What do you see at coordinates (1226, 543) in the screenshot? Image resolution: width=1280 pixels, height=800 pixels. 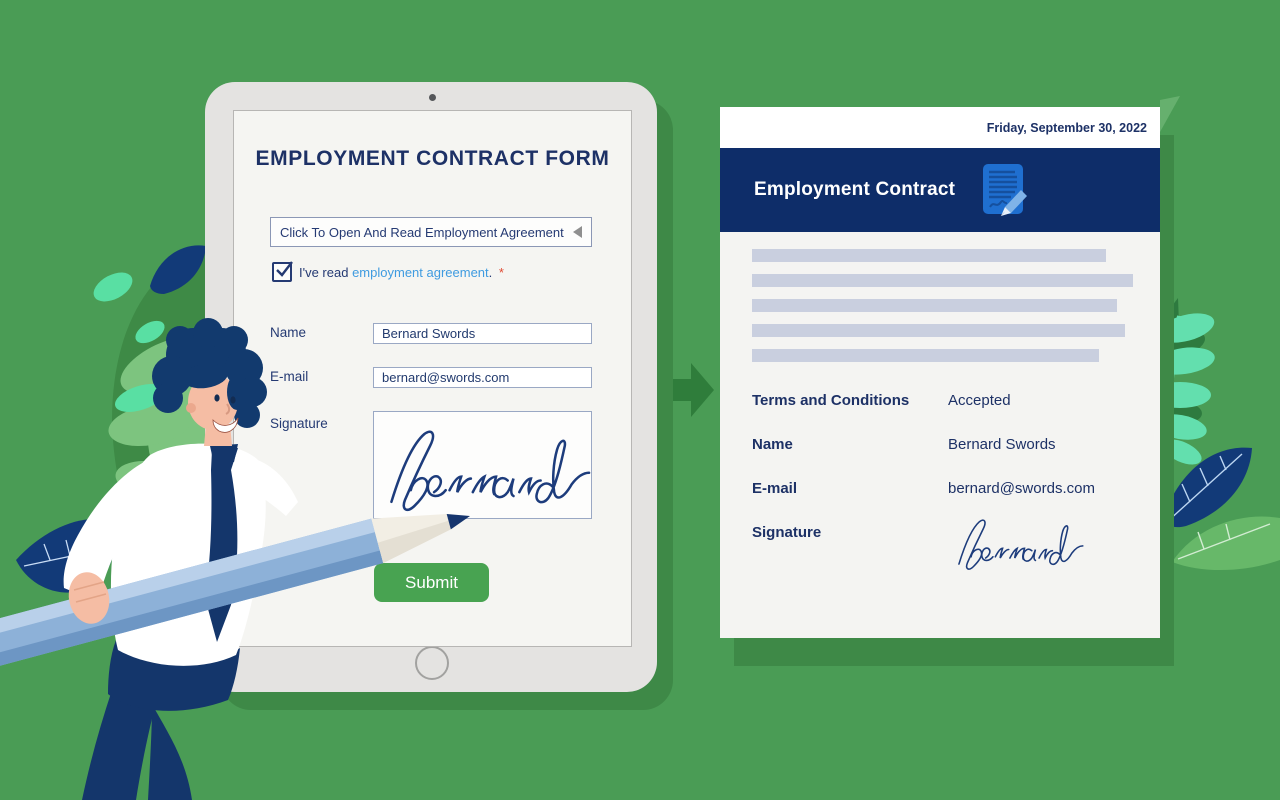 I see `right-green-leaf` at bounding box center [1226, 543].